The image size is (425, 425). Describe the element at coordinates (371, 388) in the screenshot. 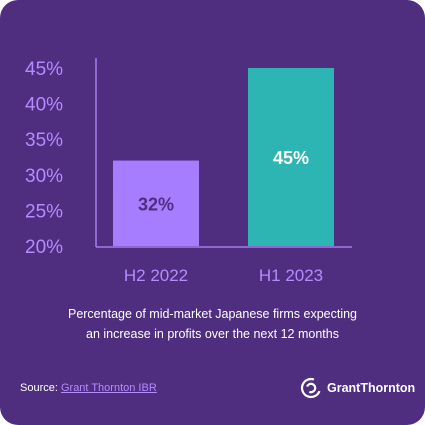

I see `logo-text: GrantThornton` at that location.